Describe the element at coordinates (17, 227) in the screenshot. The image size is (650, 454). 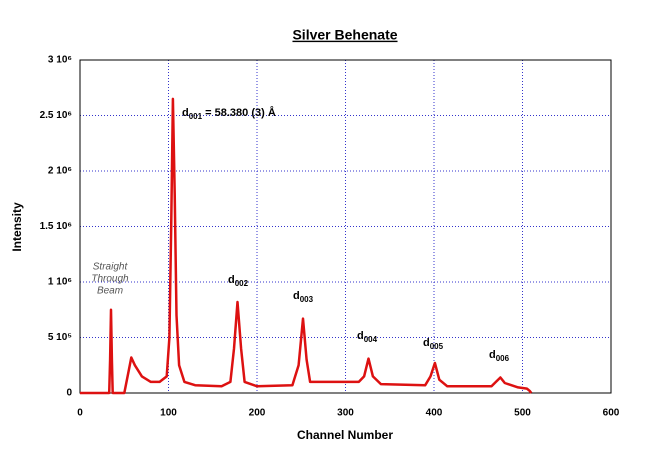
I see `y-axis-label: Intensity` at that location.